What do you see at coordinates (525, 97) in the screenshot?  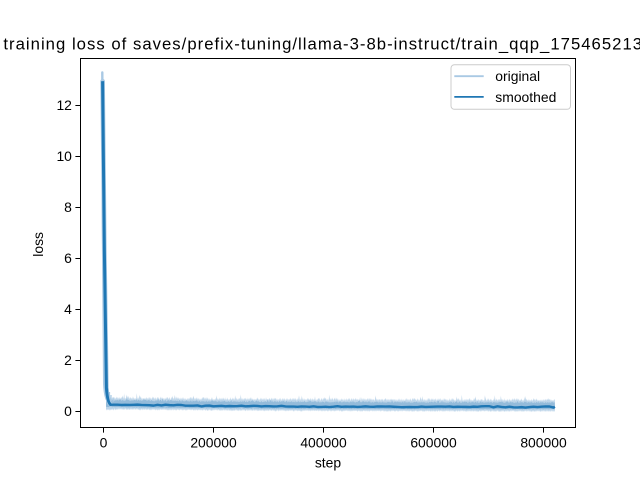 I see `svg-text: smoothed` at bounding box center [525, 97].